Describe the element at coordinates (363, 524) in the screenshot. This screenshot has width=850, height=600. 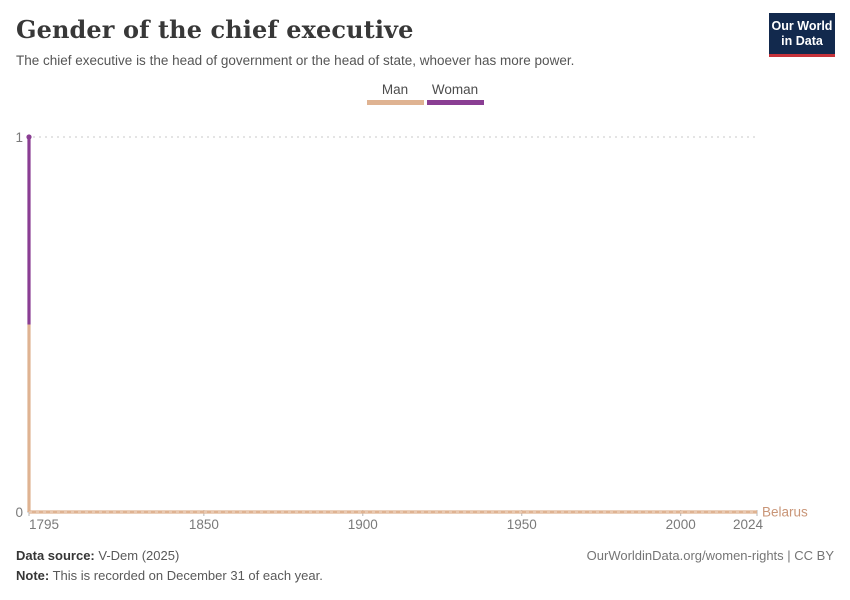
I see `x-tick-label: 1900` at that location.